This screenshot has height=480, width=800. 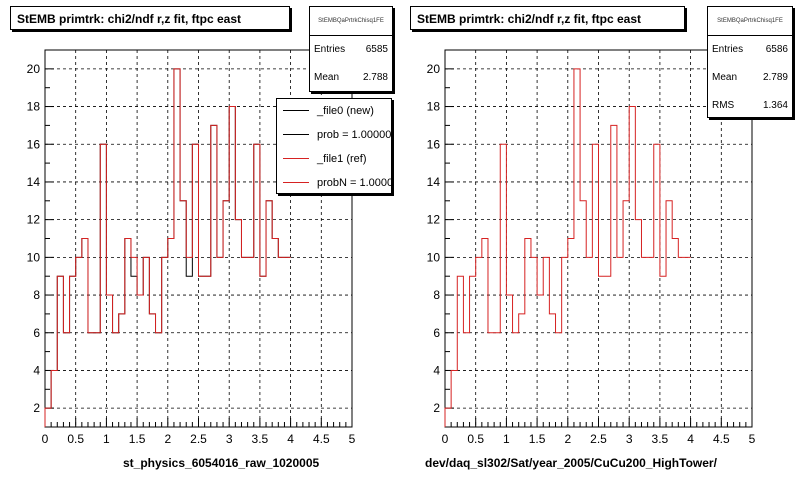 What do you see at coordinates (660, 439) in the screenshot?
I see `right-x-tick-label-7: 3.5` at bounding box center [660, 439].